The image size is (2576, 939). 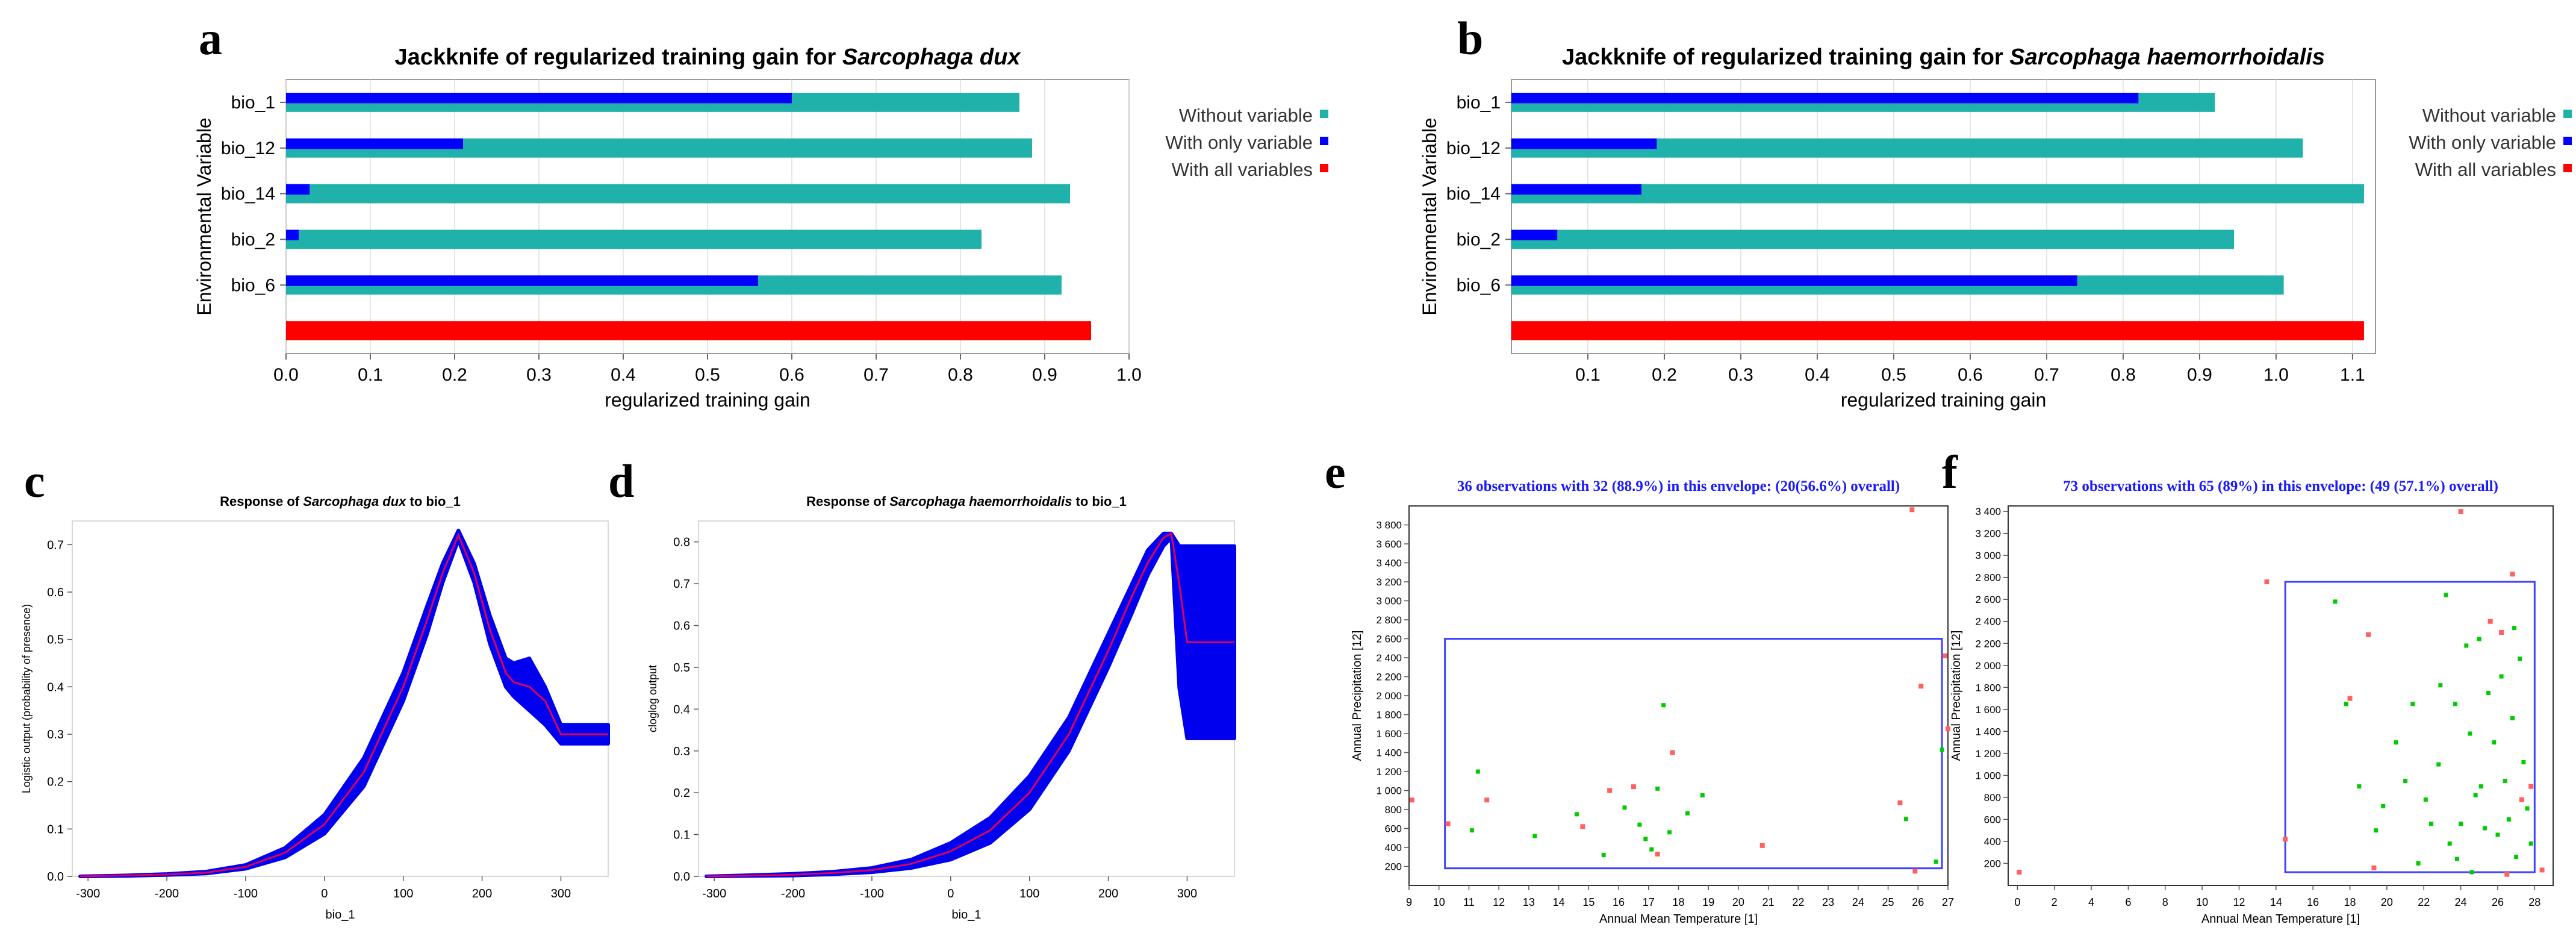 I want to click on y-tick-label: 1 600, so click(x=1988, y=710).